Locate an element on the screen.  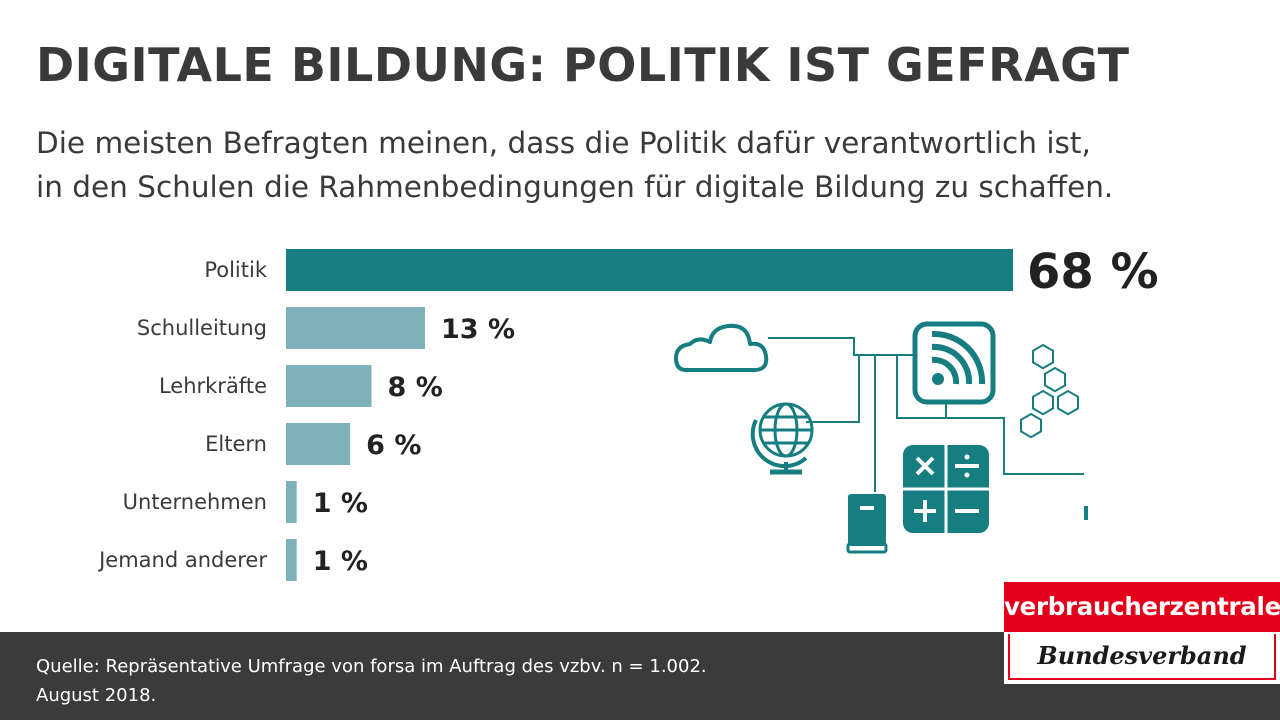
category-label: Politik is located at coordinates (236, 270).